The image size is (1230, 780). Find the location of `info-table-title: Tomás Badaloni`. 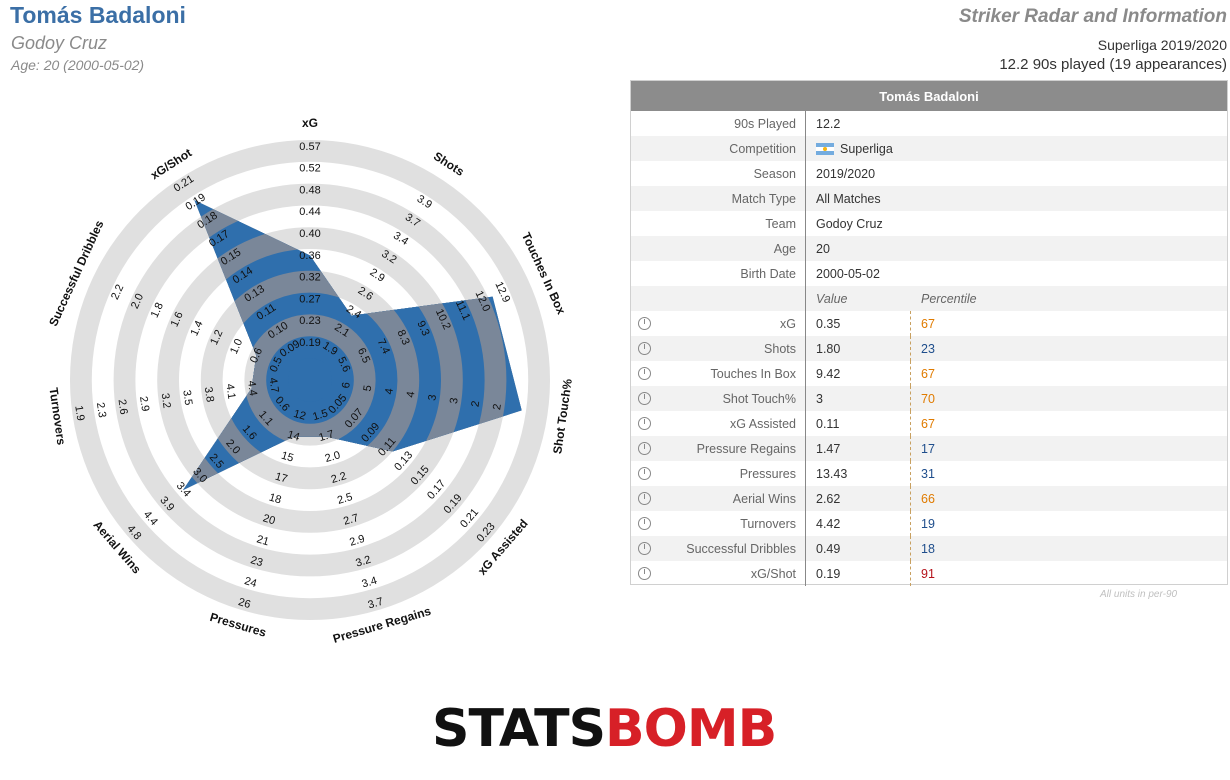

info-table-title: Tomás Badaloni is located at coordinates (929, 96).